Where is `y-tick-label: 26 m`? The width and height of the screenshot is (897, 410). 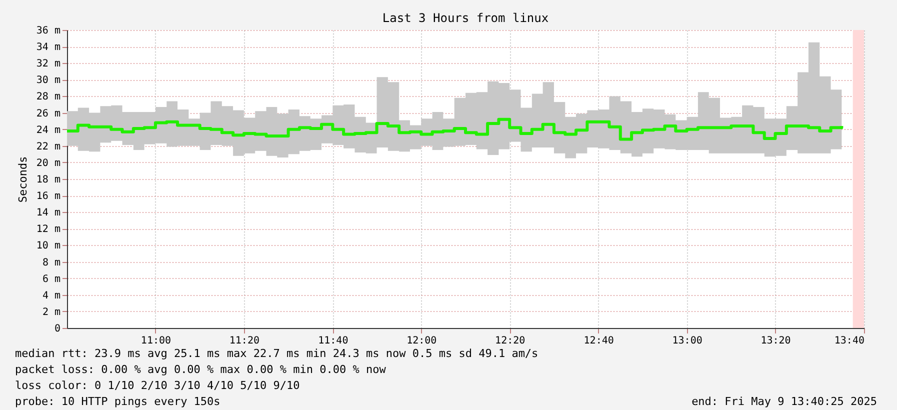
y-tick-label: 26 m is located at coordinates (48, 114).